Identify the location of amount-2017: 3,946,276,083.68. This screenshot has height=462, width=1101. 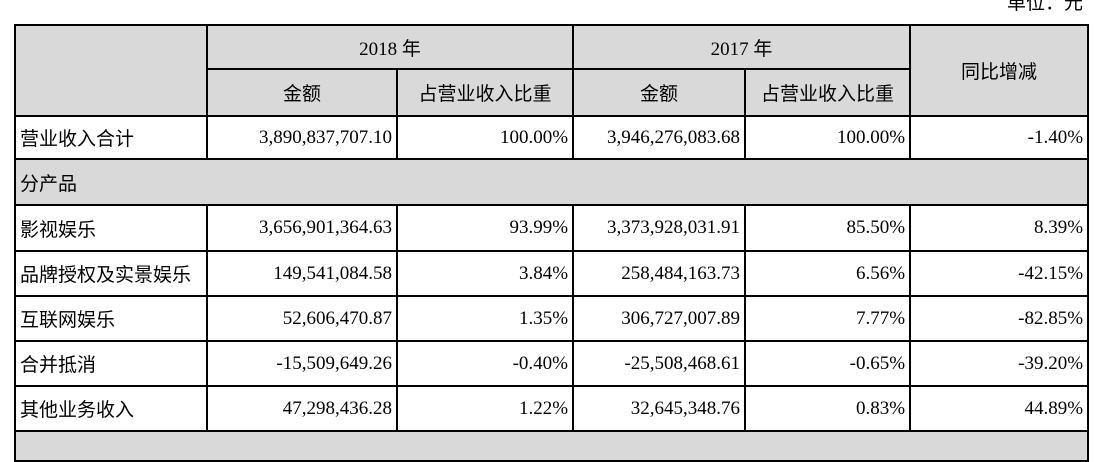
(659, 137).